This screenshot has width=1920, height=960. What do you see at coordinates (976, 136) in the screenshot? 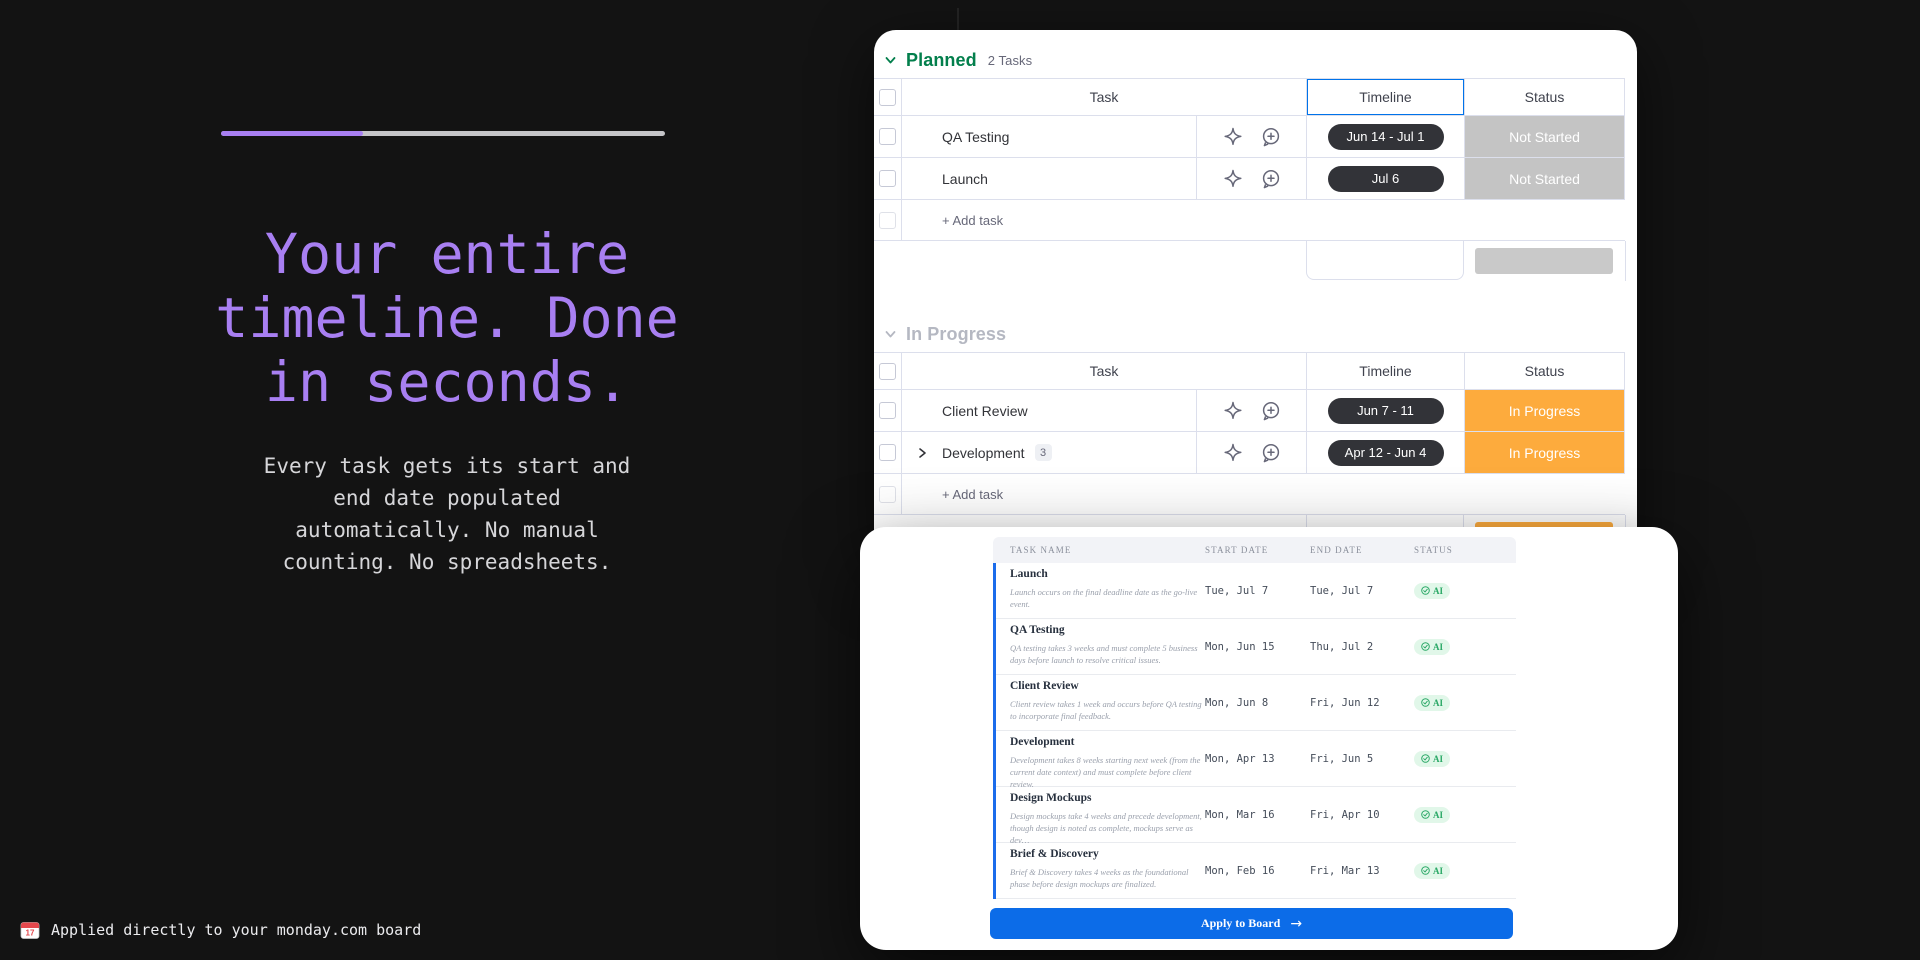
I see `task-name: QA Testing` at bounding box center [976, 136].